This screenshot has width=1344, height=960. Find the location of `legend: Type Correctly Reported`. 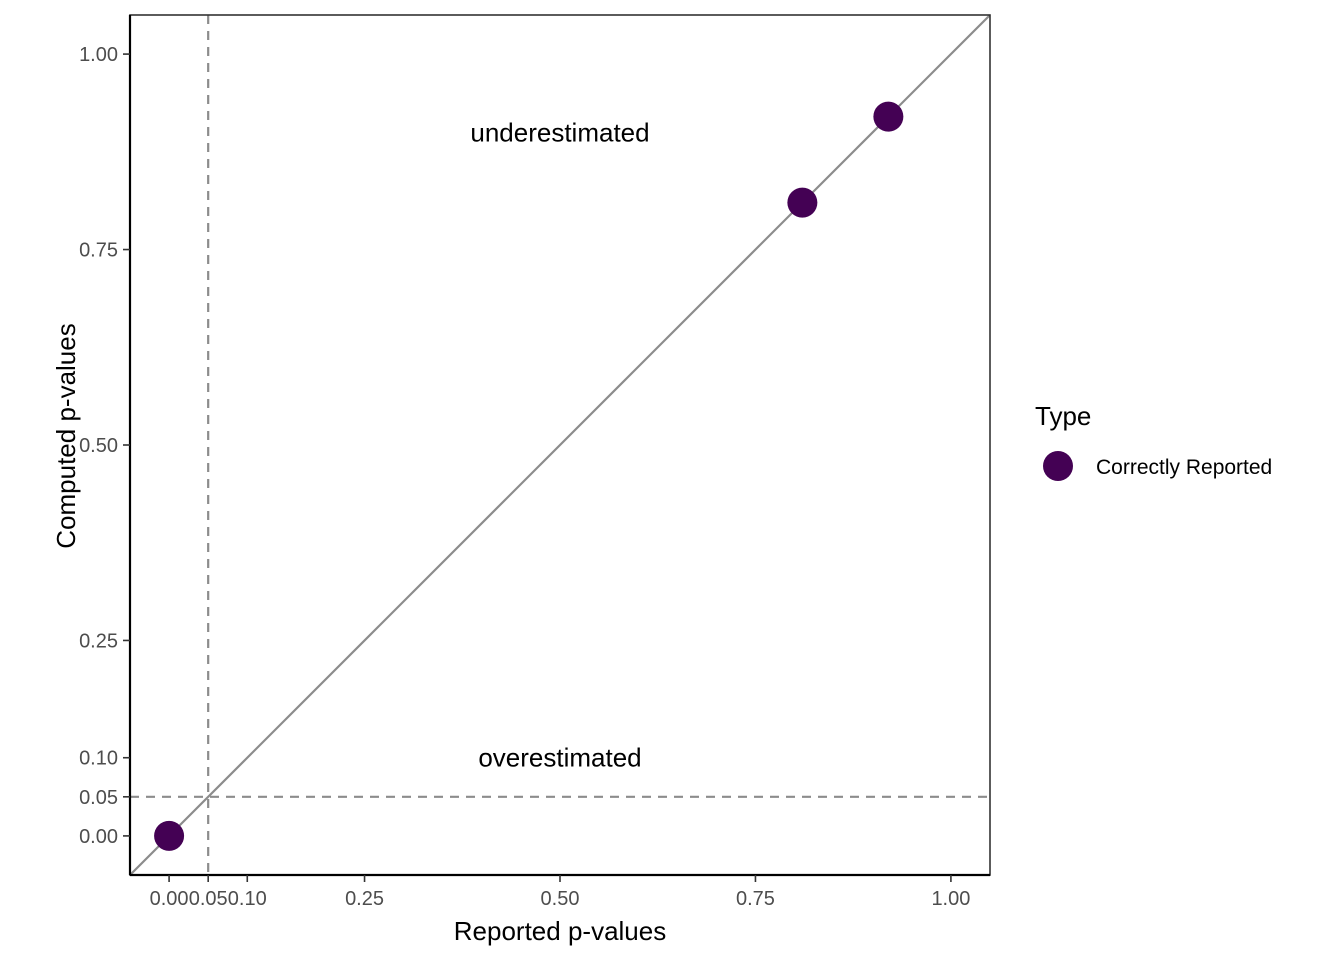

legend: Type Correctly Reported is located at coordinates (1153, 441).